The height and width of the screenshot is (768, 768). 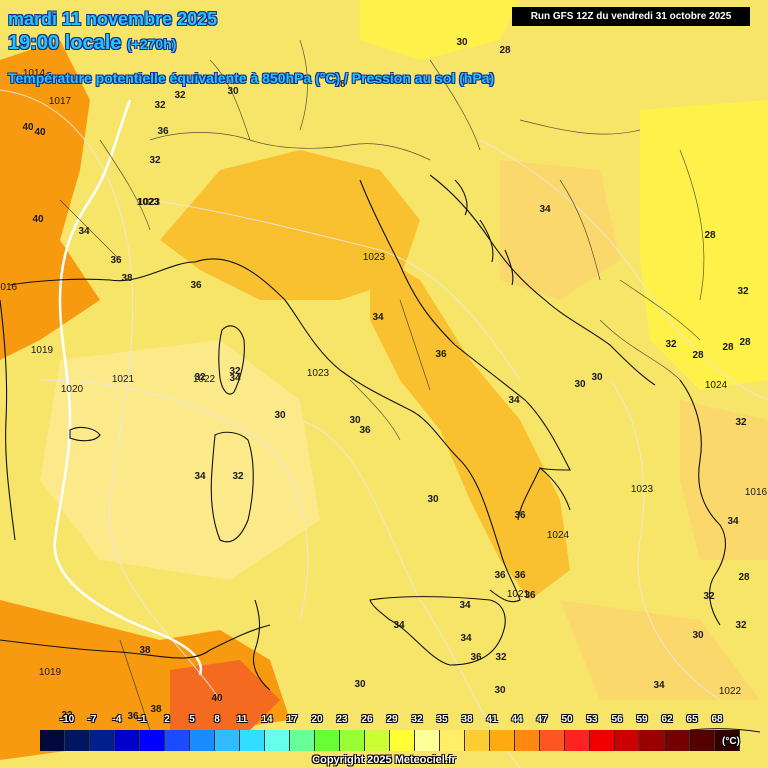 I want to click on legend-tick-label: 47, so click(x=542, y=719).